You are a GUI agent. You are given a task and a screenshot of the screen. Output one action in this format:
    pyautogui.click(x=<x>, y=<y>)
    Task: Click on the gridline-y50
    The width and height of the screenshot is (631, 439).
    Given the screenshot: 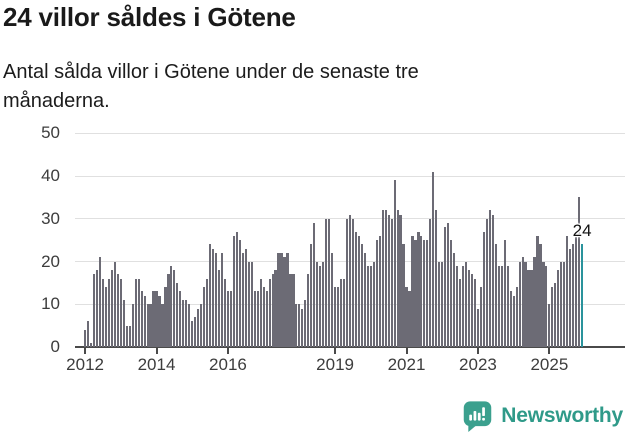 What is the action you would take?
    pyautogui.click(x=350, y=133)
    